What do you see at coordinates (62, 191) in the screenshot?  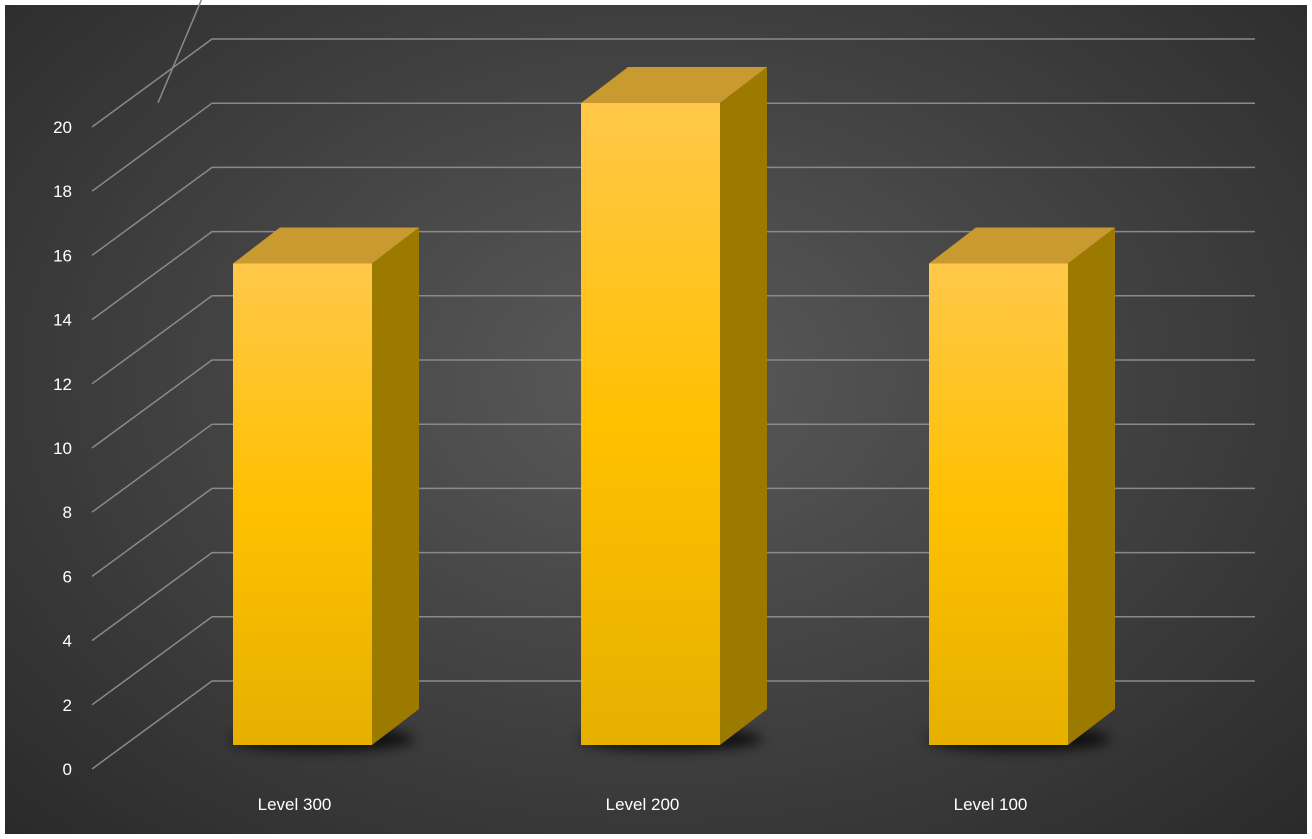 I see `y-tick-label: 18` at bounding box center [62, 191].